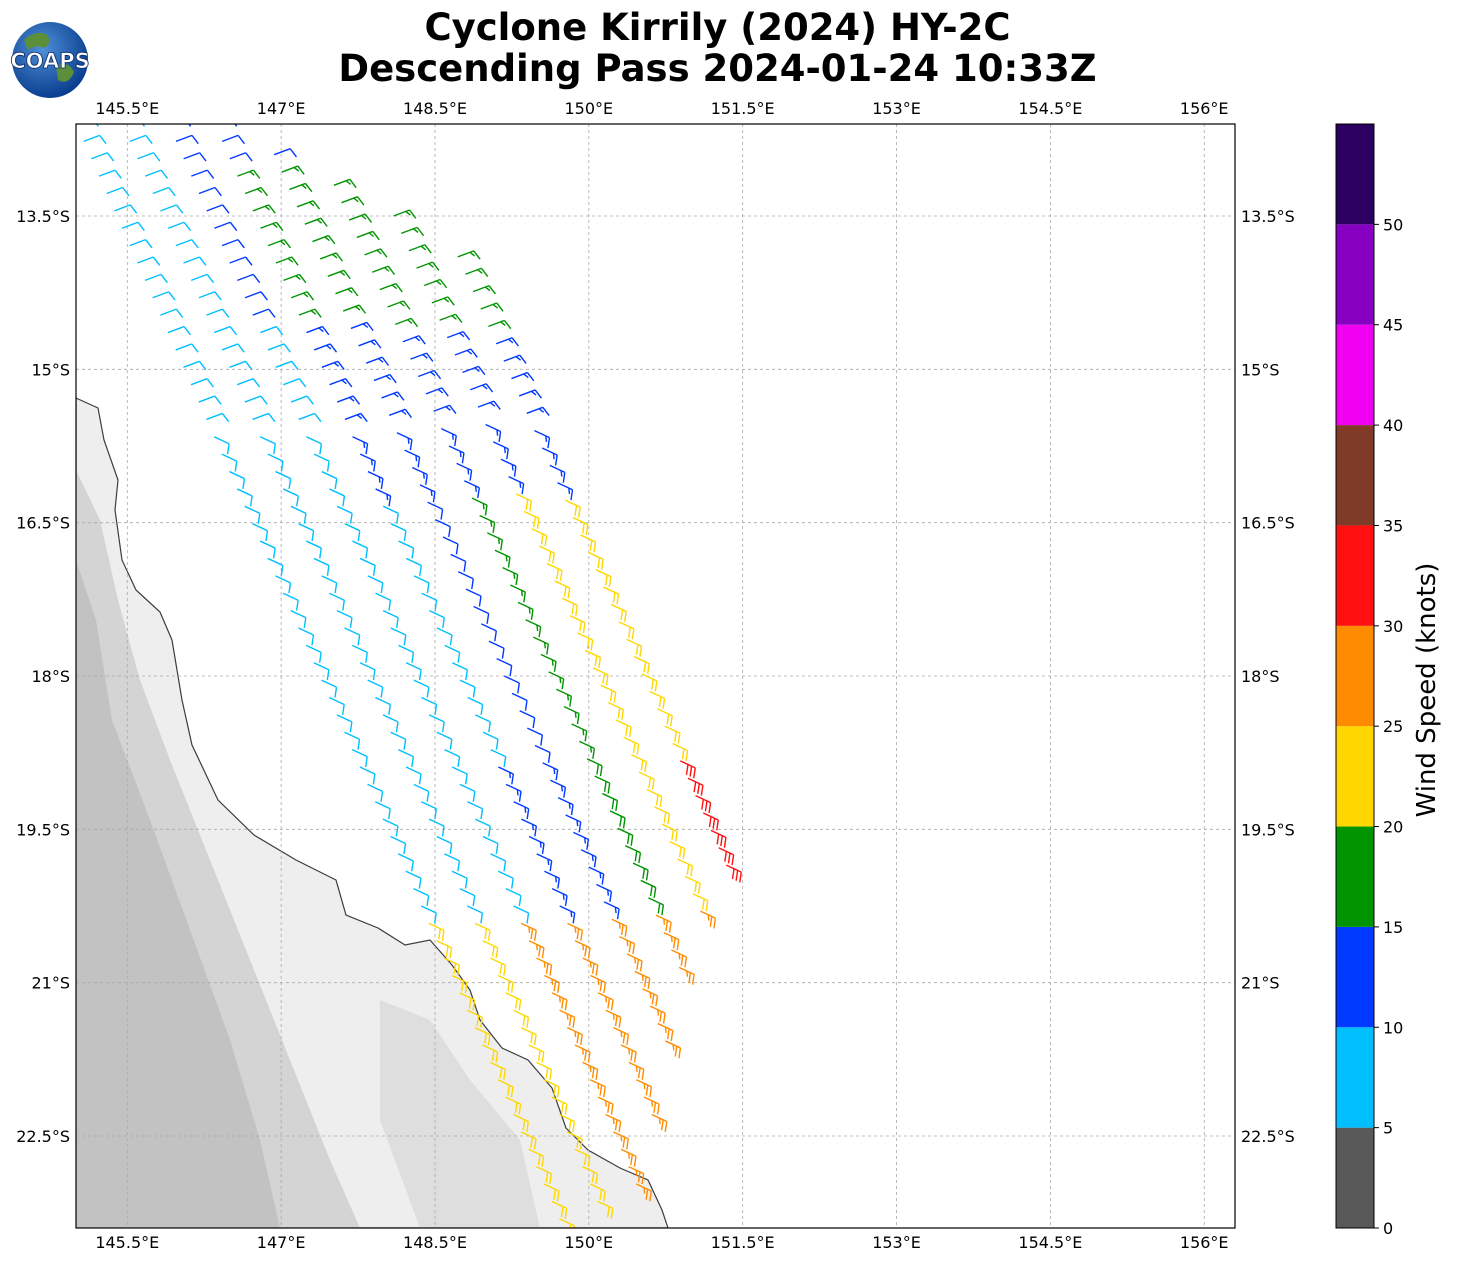 This screenshot has height=1264, width=1473. I want to click on colorbar-segment, so click(1355, 475).